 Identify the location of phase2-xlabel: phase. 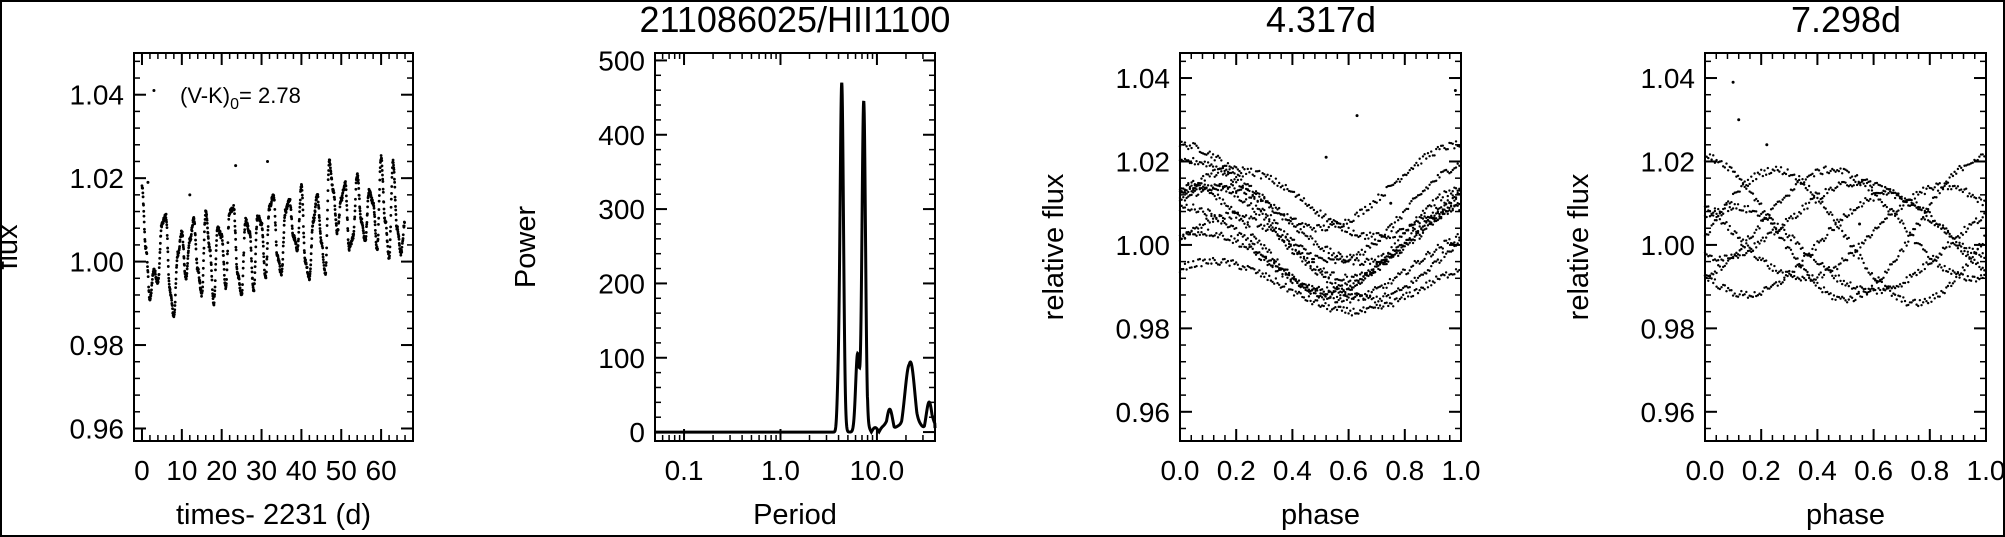
(1845, 515).